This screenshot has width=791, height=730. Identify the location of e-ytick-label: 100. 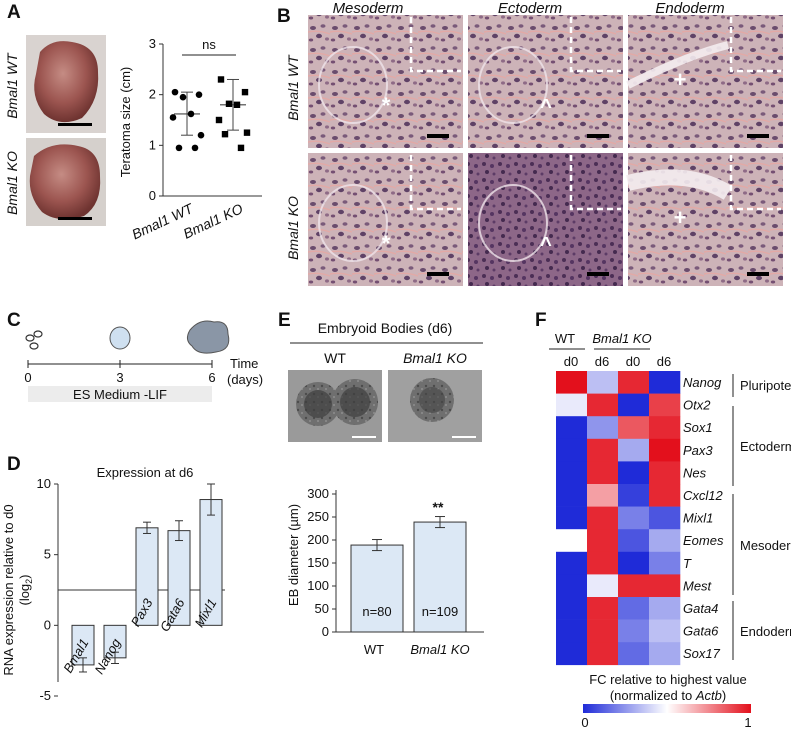
(318, 585).